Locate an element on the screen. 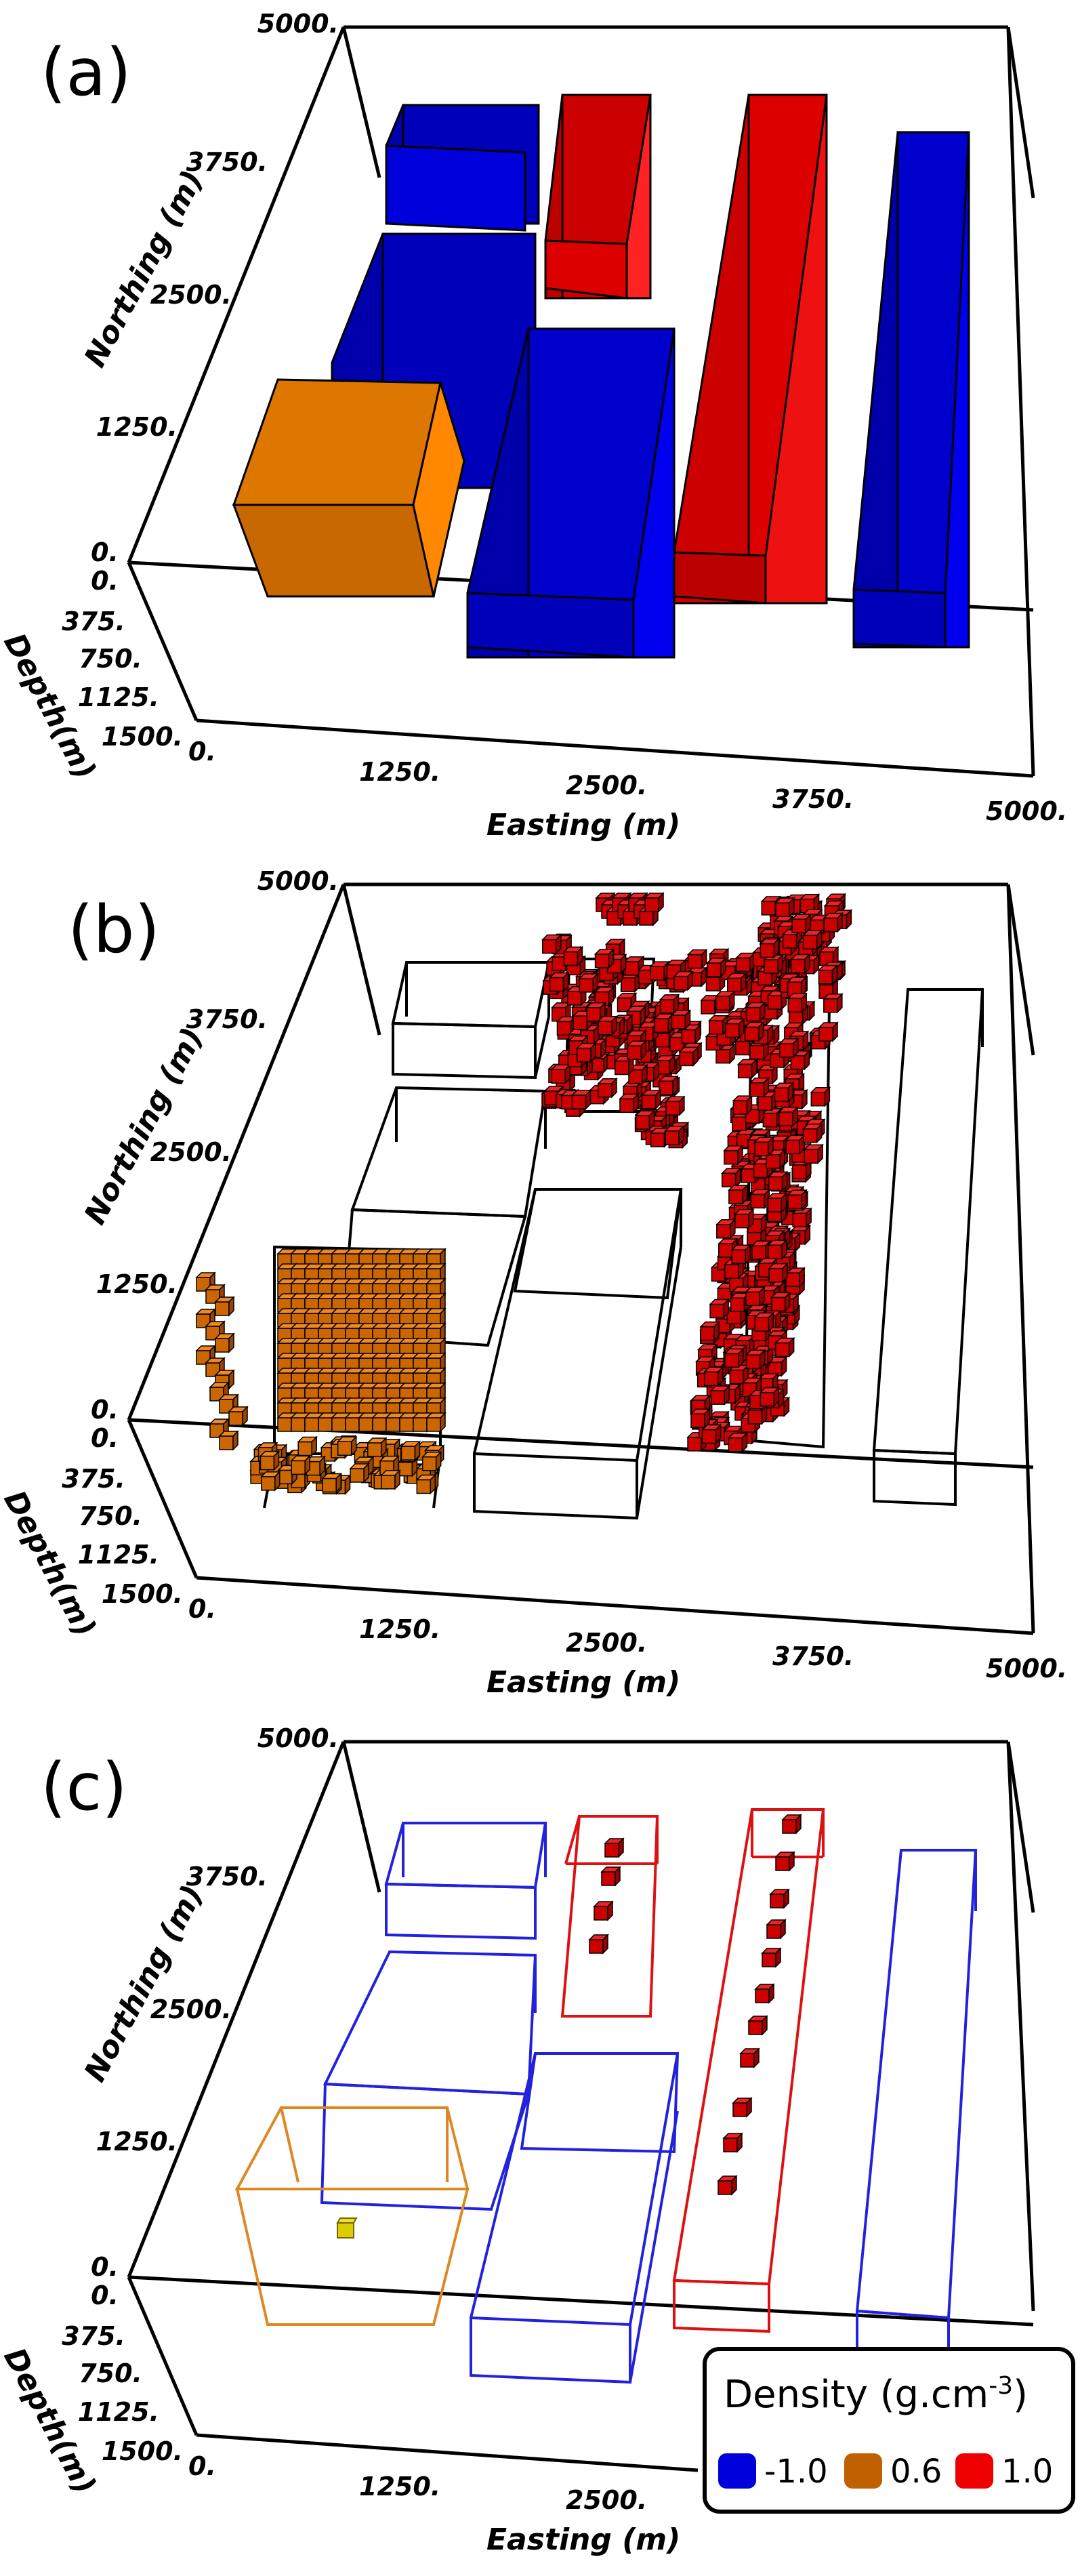  easting-label: Easting (m) is located at coordinates (583, 825).